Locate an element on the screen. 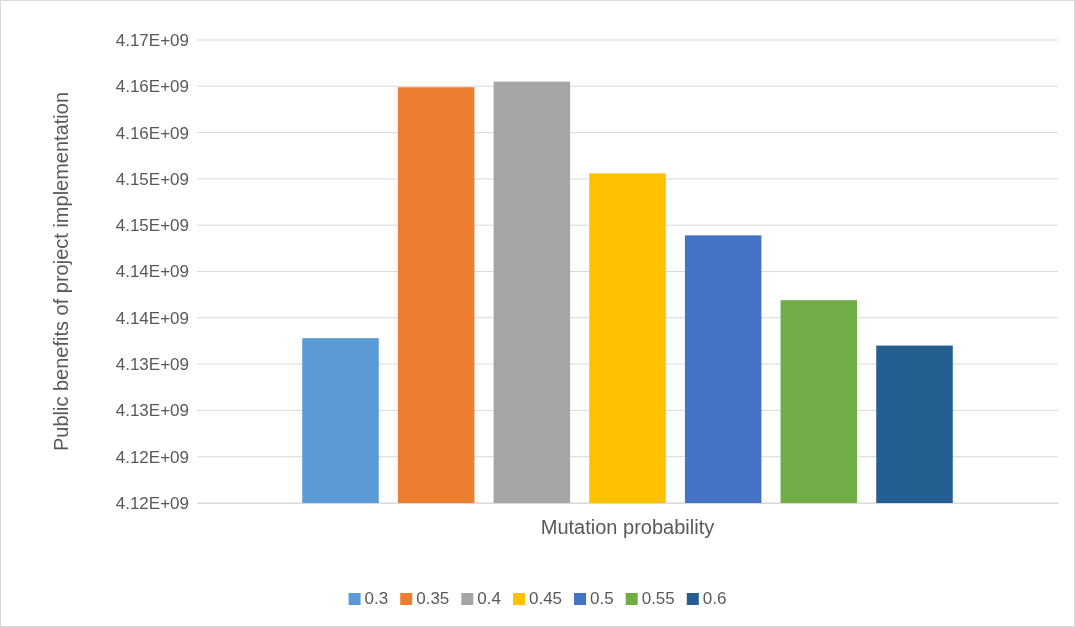 The width and height of the screenshot is (1075, 627). legend-label: 0.4 is located at coordinates (489, 598).